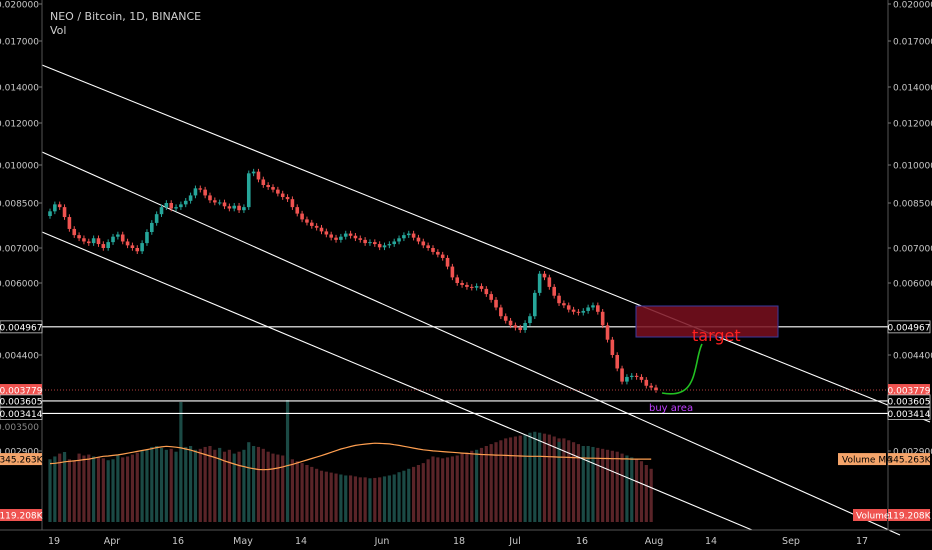 The width and height of the screenshot is (932, 550). Describe the element at coordinates (912, 250) in the screenshot. I see `right-tick-label: 0.007000` at that location.